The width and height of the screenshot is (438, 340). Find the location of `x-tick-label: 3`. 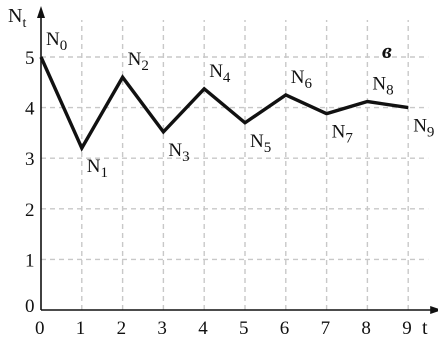

x-tick-label: 3 is located at coordinates (162, 328).